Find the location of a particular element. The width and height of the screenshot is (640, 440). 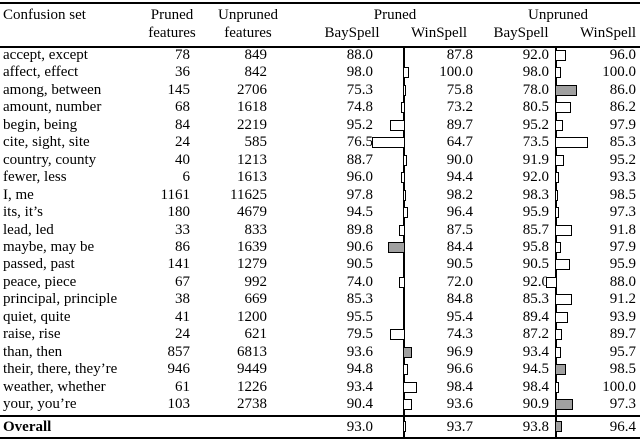

confusion-set-cell: country, county is located at coordinates (50, 159).